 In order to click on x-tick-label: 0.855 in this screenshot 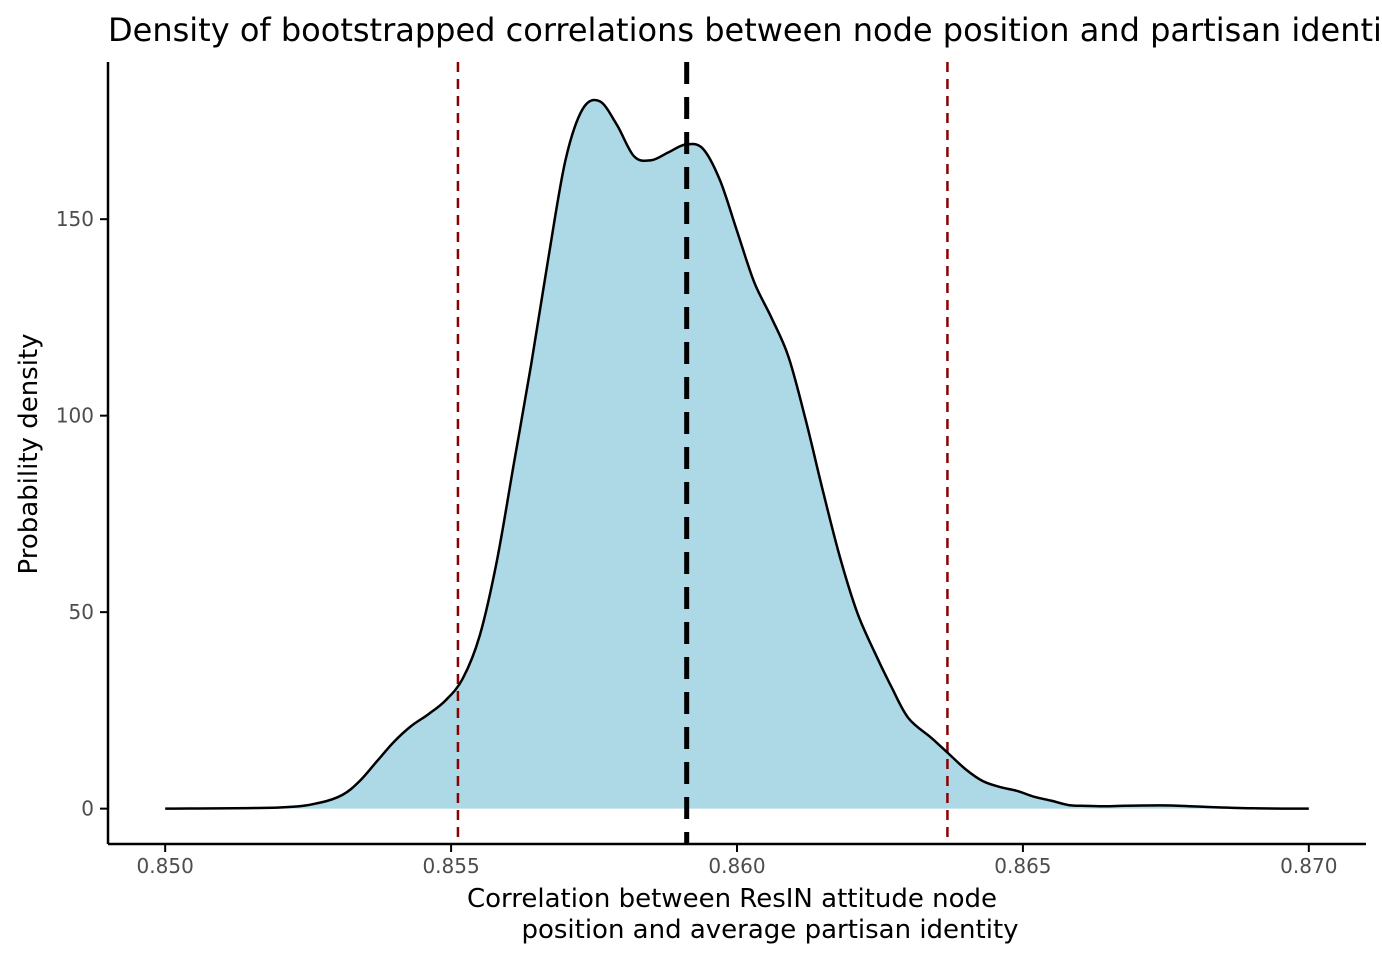, I will do `click(450, 866)`.